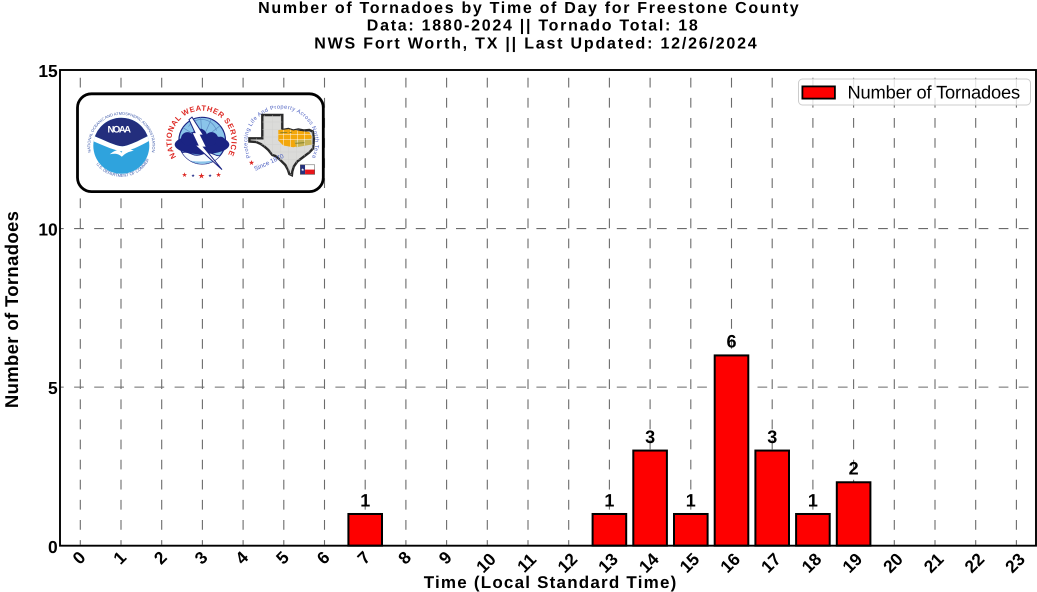 This screenshot has height=592, width=1037. What do you see at coordinates (1015, 563) in the screenshot?
I see `svg-text: 23` at bounding box center [1015, 563].